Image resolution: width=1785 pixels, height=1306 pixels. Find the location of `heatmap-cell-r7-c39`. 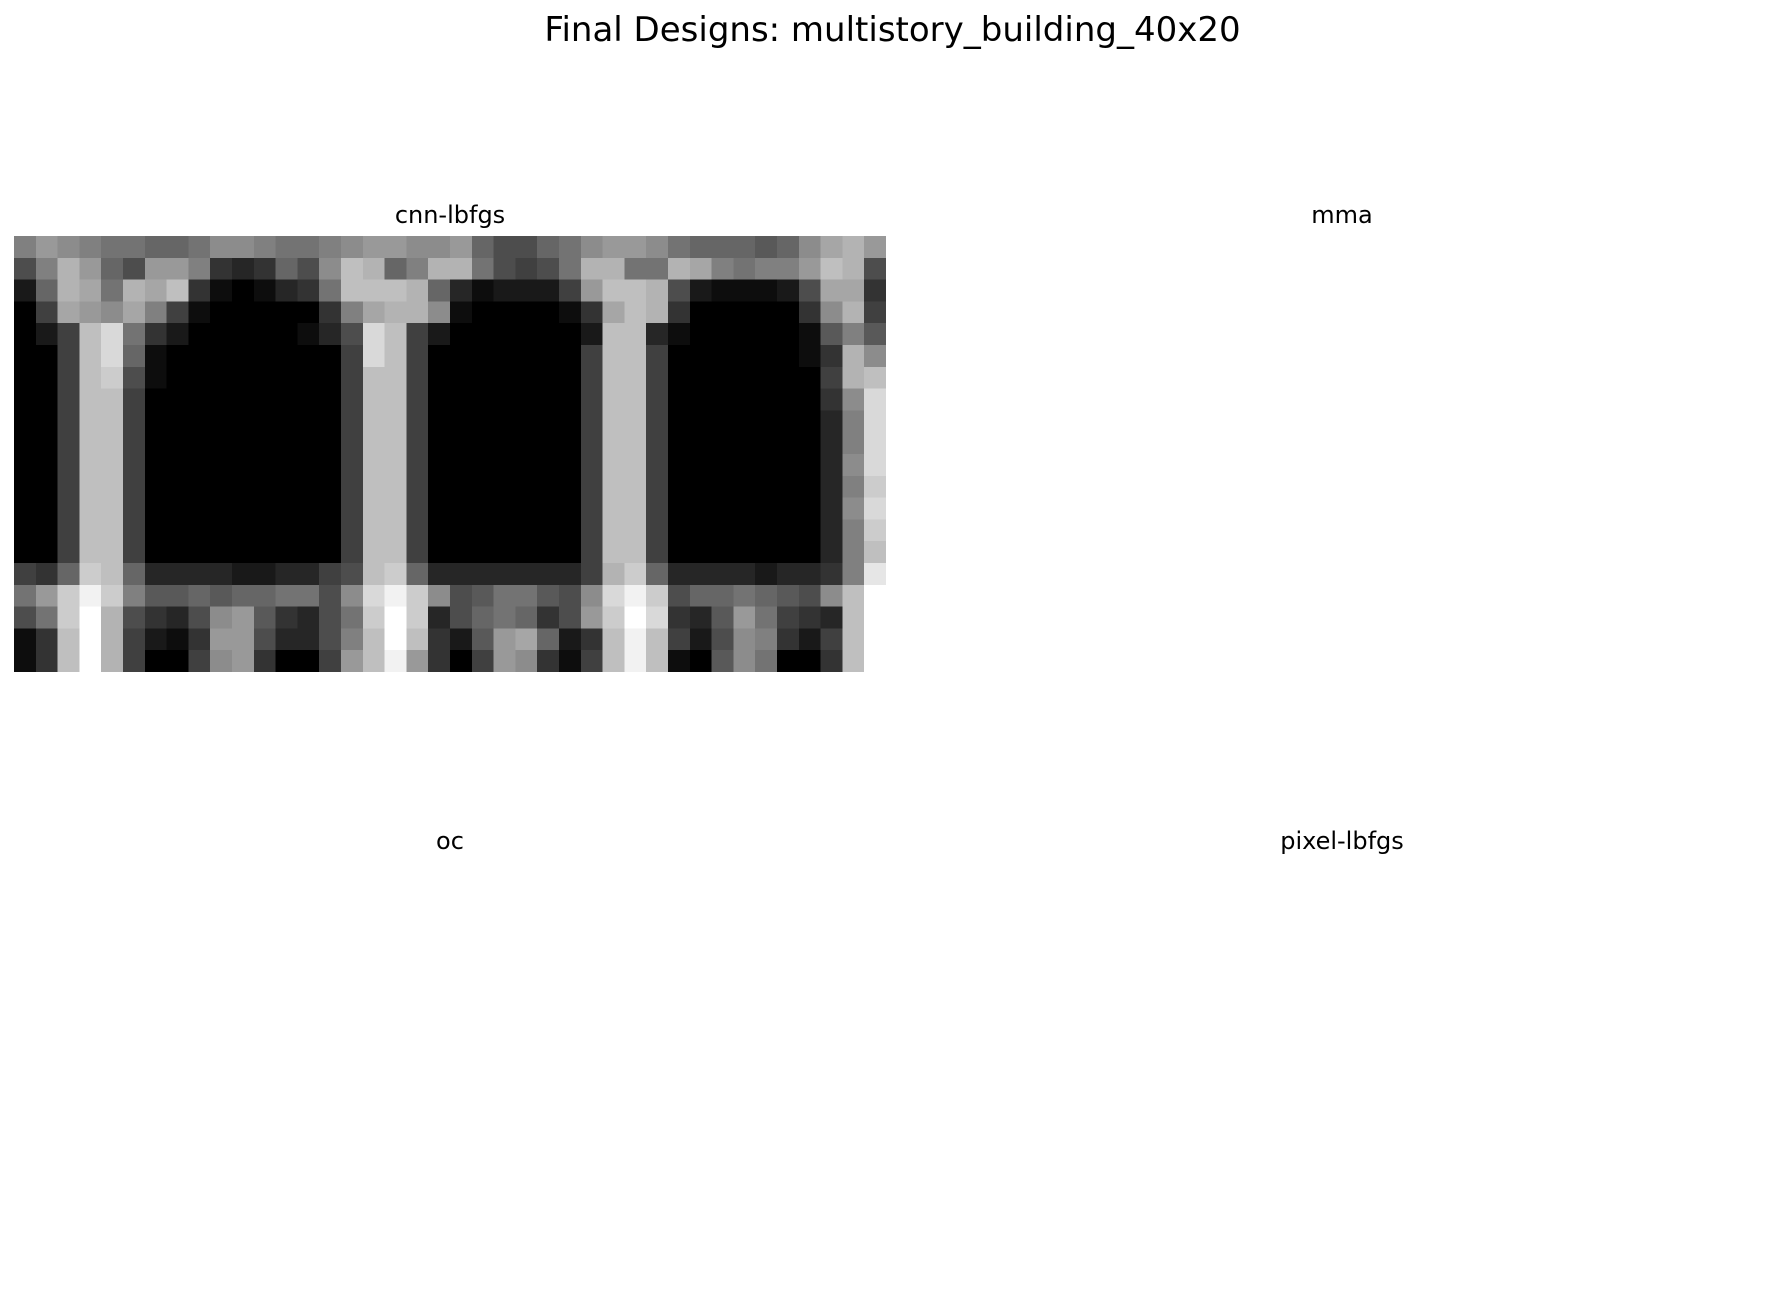

heatmap-cell-r7-c39 is located at coordinates (875, 399).